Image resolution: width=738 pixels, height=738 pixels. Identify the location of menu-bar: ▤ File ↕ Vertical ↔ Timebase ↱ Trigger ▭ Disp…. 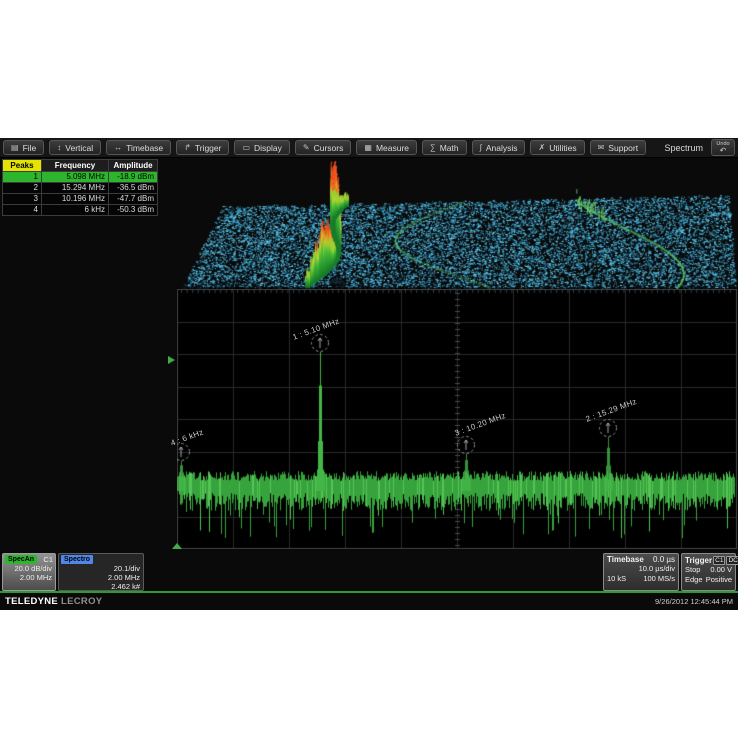
(369, 148).